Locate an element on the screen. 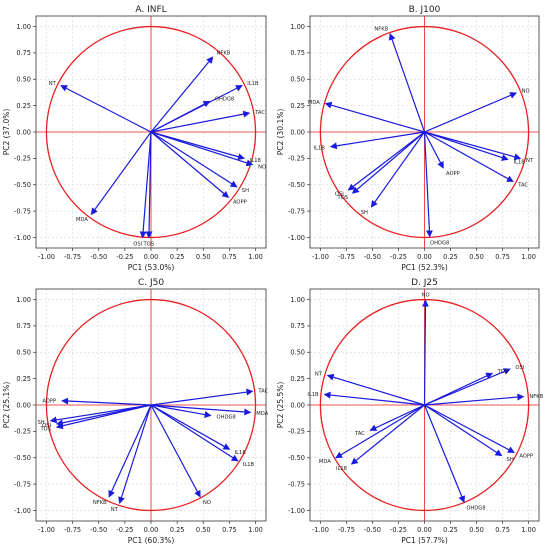 This screenshot has width=550, height=548. loading-vector-osi is located at coordinates (386, 161).